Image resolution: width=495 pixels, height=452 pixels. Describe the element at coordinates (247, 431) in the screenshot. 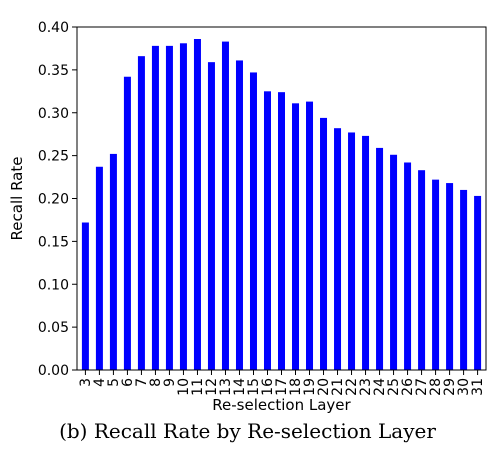

I see `figure-caption: (b) Recall Rate by Re-selection Layer` at that location.